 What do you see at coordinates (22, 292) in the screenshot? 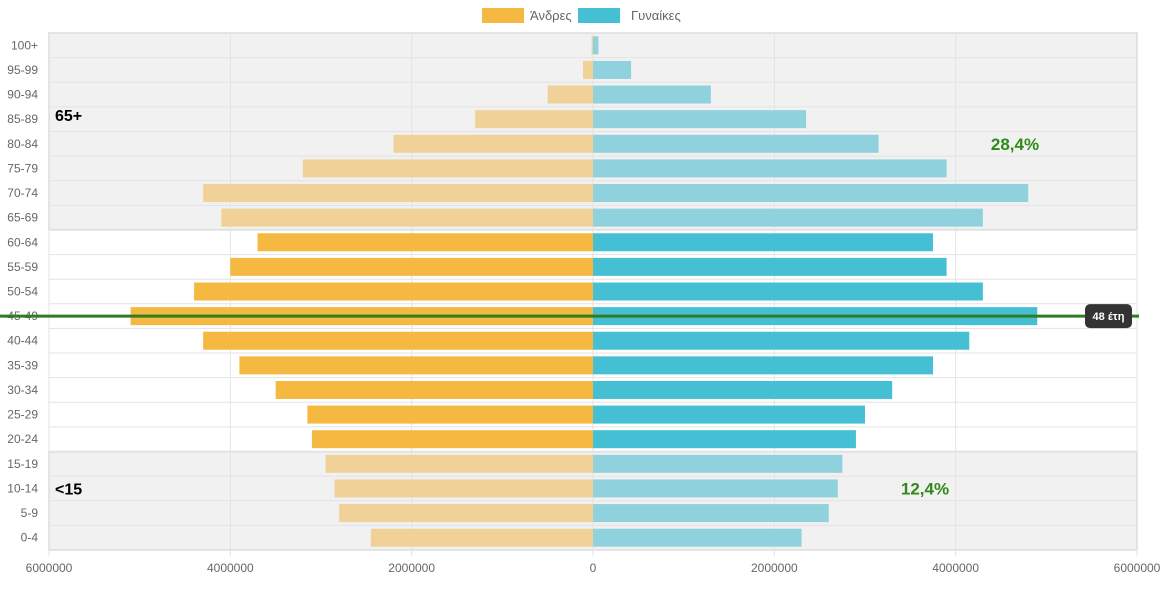
I see `y-tick-label: 50-54` at bounding box center [22, 292].